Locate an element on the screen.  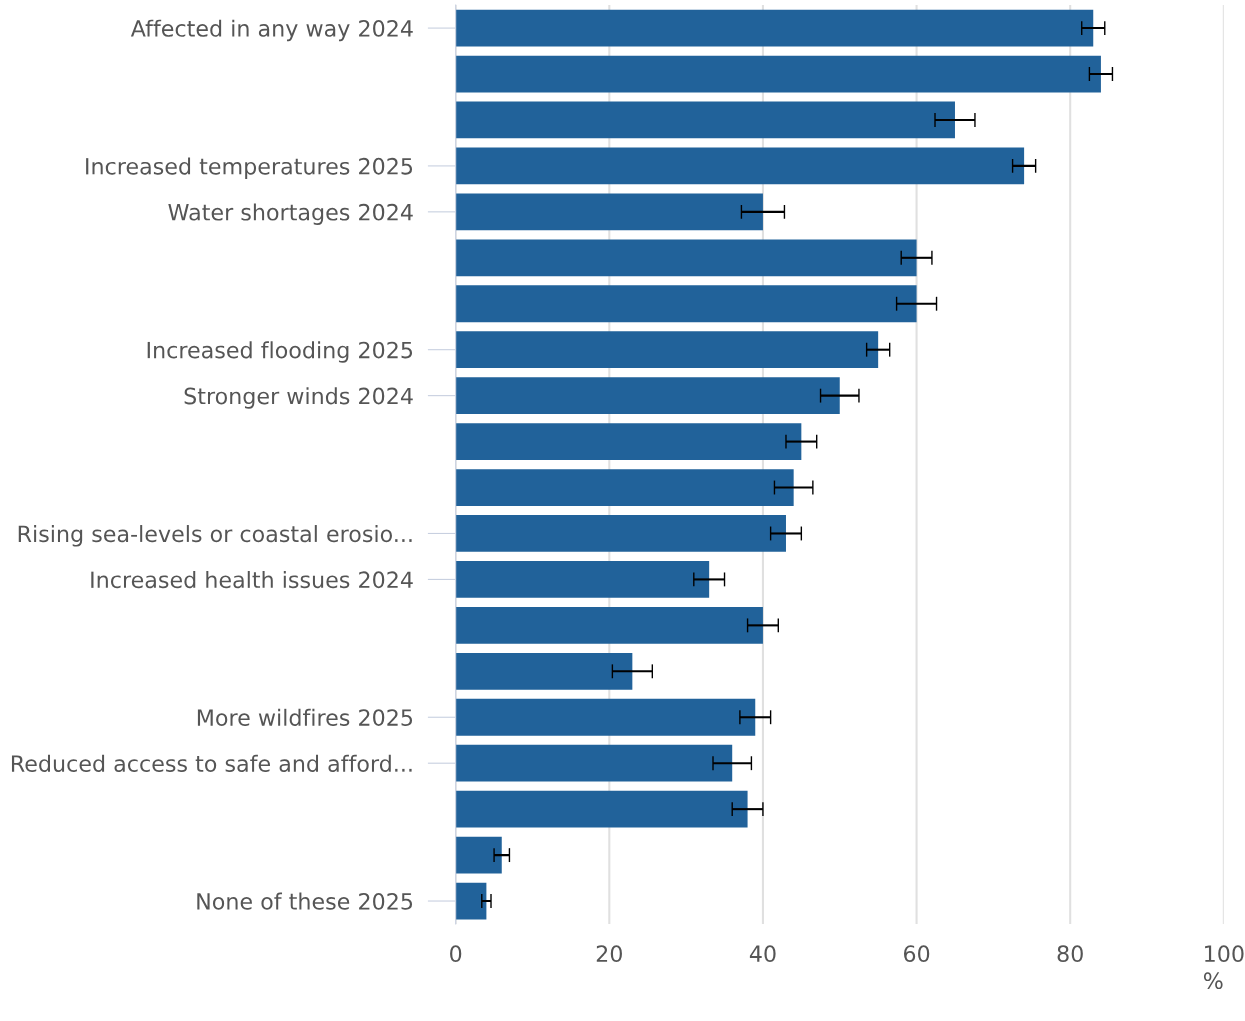
y-tick-label: Affected in any way 2024 is located at coordinates (271, 30).